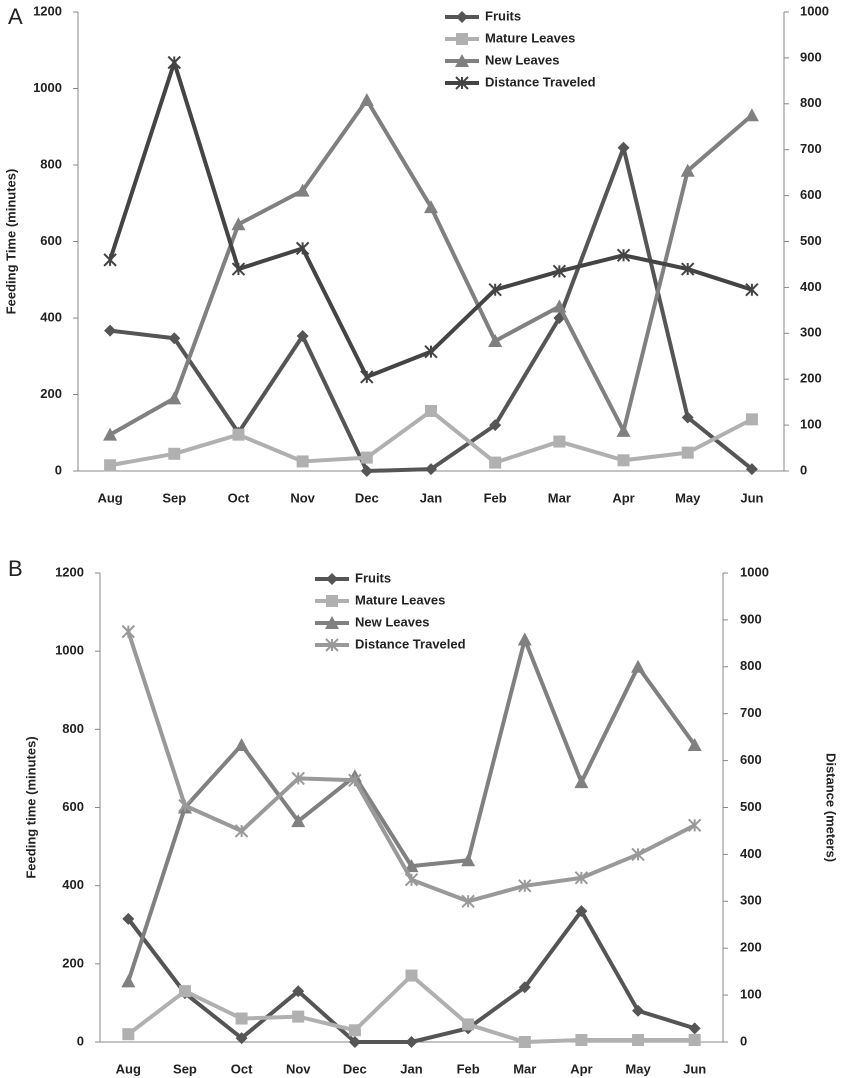 This screenshot has width=867, height=1078. What do you see at coordinates (73, 728) in the screenshot?
I see `y-tick-label: 800` at bounding box center [73, 728].